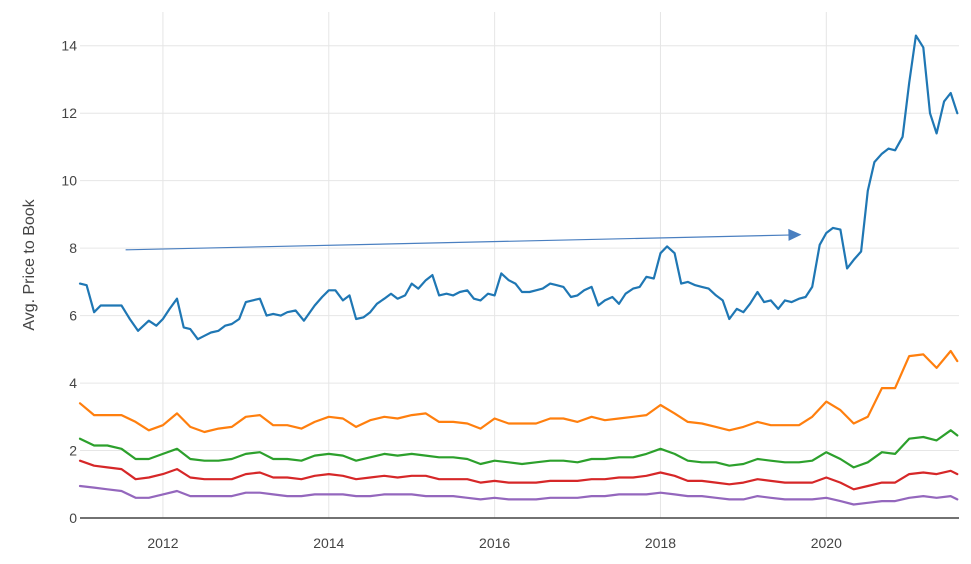  What do you see at coordinates (328, 543) in the screenshot?
I see `x-tick-label: 2014` at bounding box center [328, 543].